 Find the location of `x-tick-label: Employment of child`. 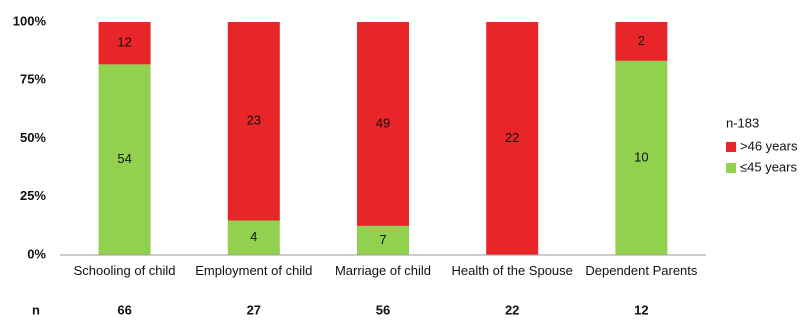

x-tick-label: Employment of child is located at coordinates (254, 270).